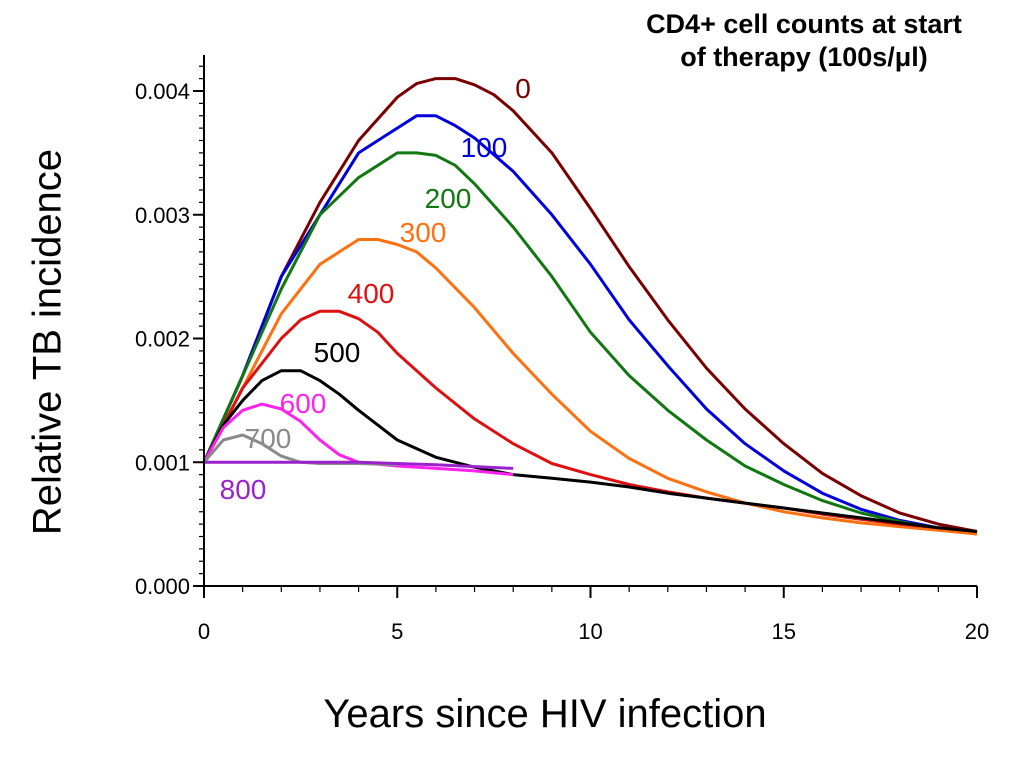 The width and height of the screenshot is (1024, 768). I want to click on x-tick-label: 5, so click(397, 631).